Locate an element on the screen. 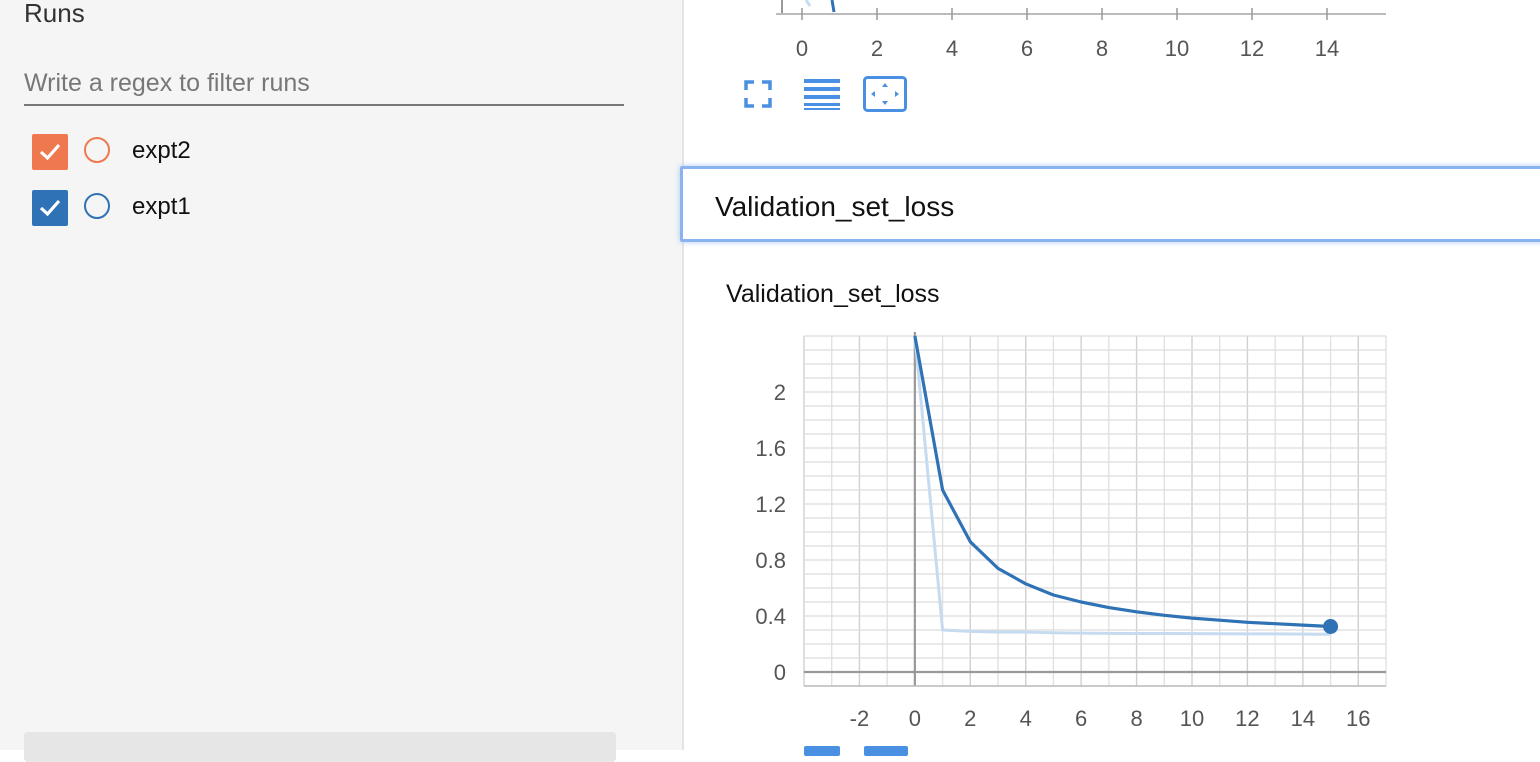  run-checkbox-expt1 is located at coordinates (50, 208).